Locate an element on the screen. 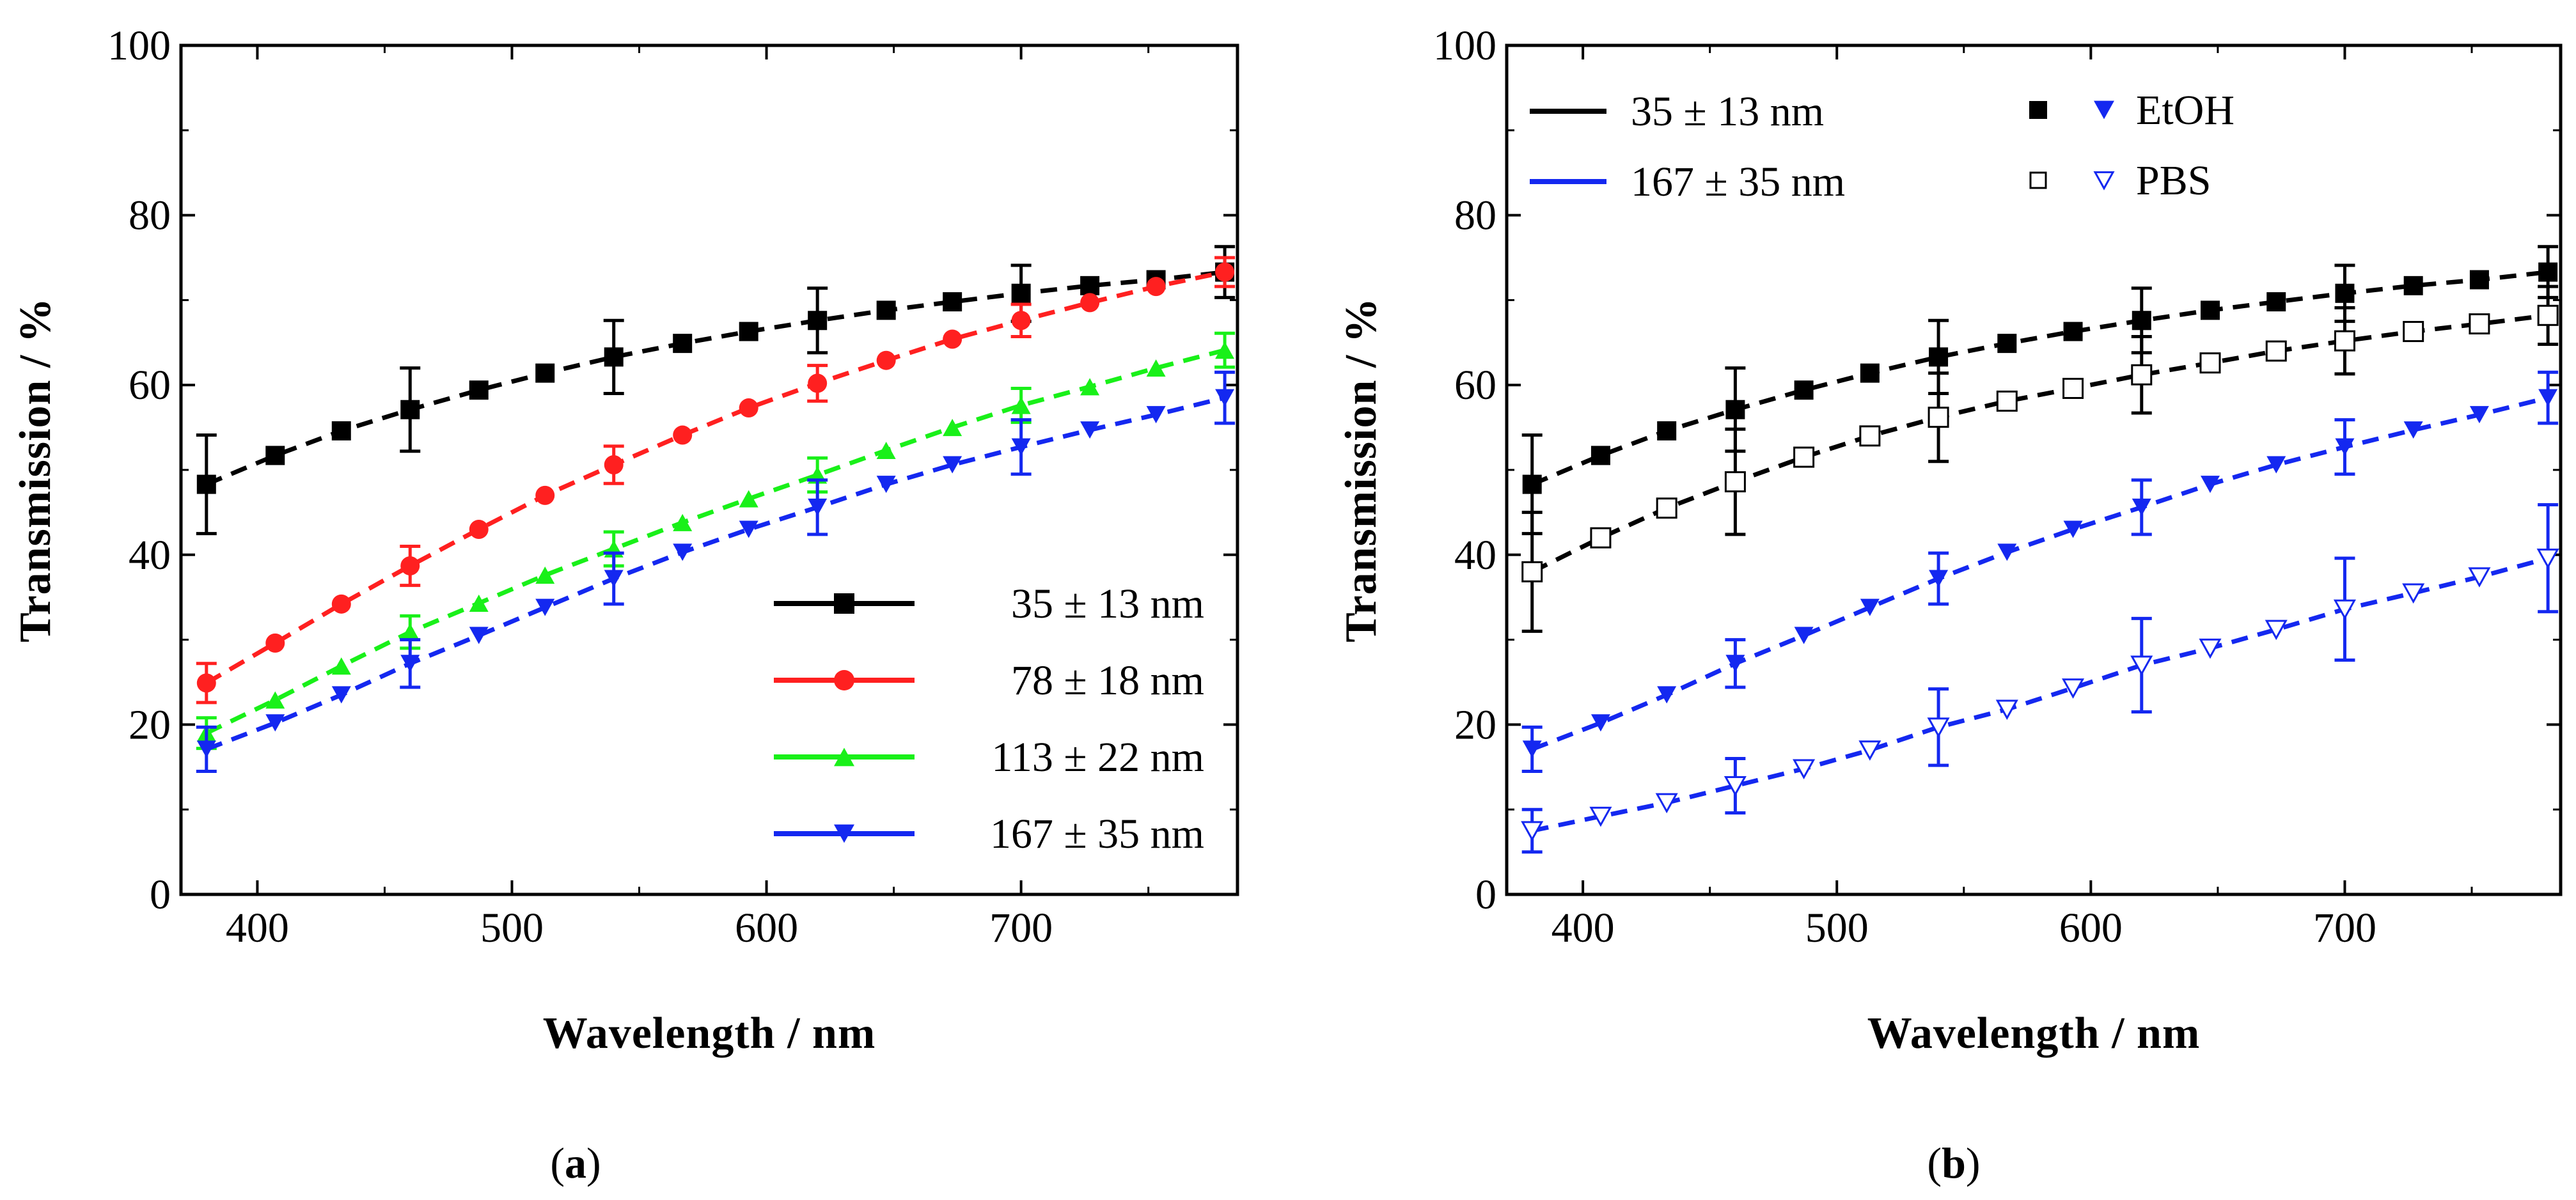 The image size is (2576, 1200). panel-a-x-axis-title: Wavelength / nm is located at coordinates (709, 1033).